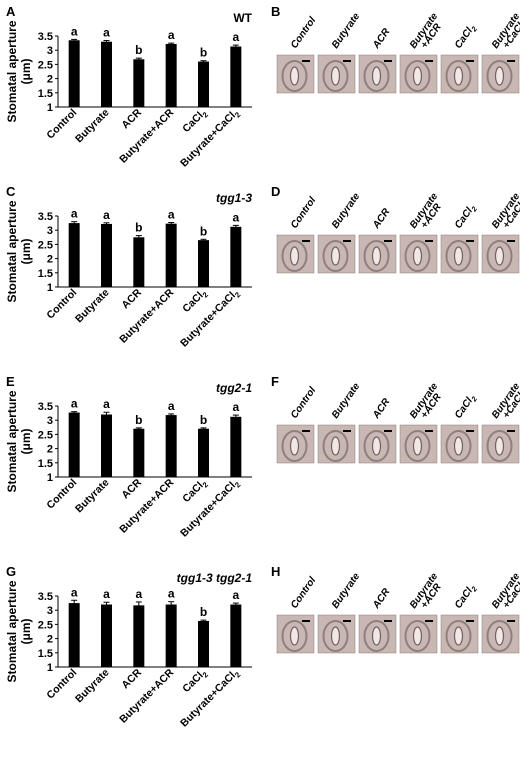  Describe the element at coordinates (242, 18) in the screenshot. I see `genotype-label: WT` at that location.